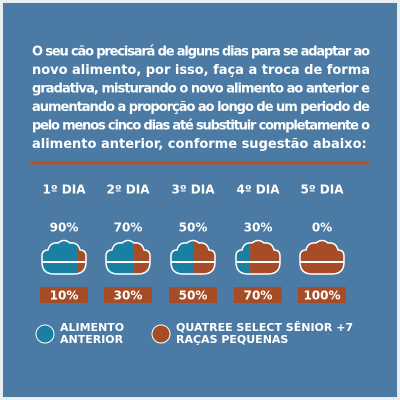 Image resolution: width=400 pixels, height=400 pixels. Describe the element at coordinates (128, 228) in the screenshot. I see `previous-percent: 70%` at that location.